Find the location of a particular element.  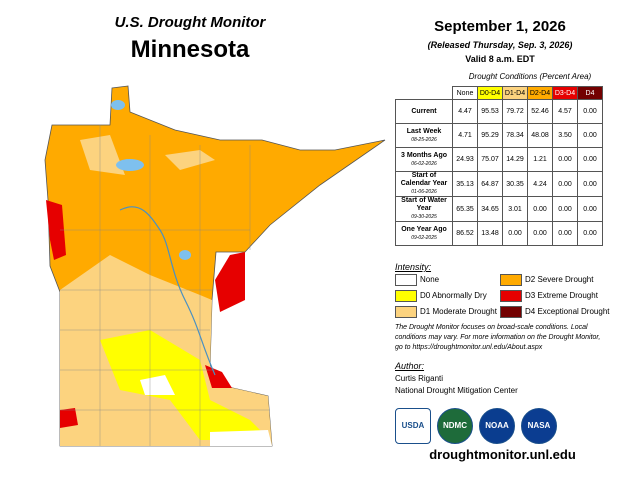

legend-label: D4 Exceptional Drought is located at coordinates (567, 311).